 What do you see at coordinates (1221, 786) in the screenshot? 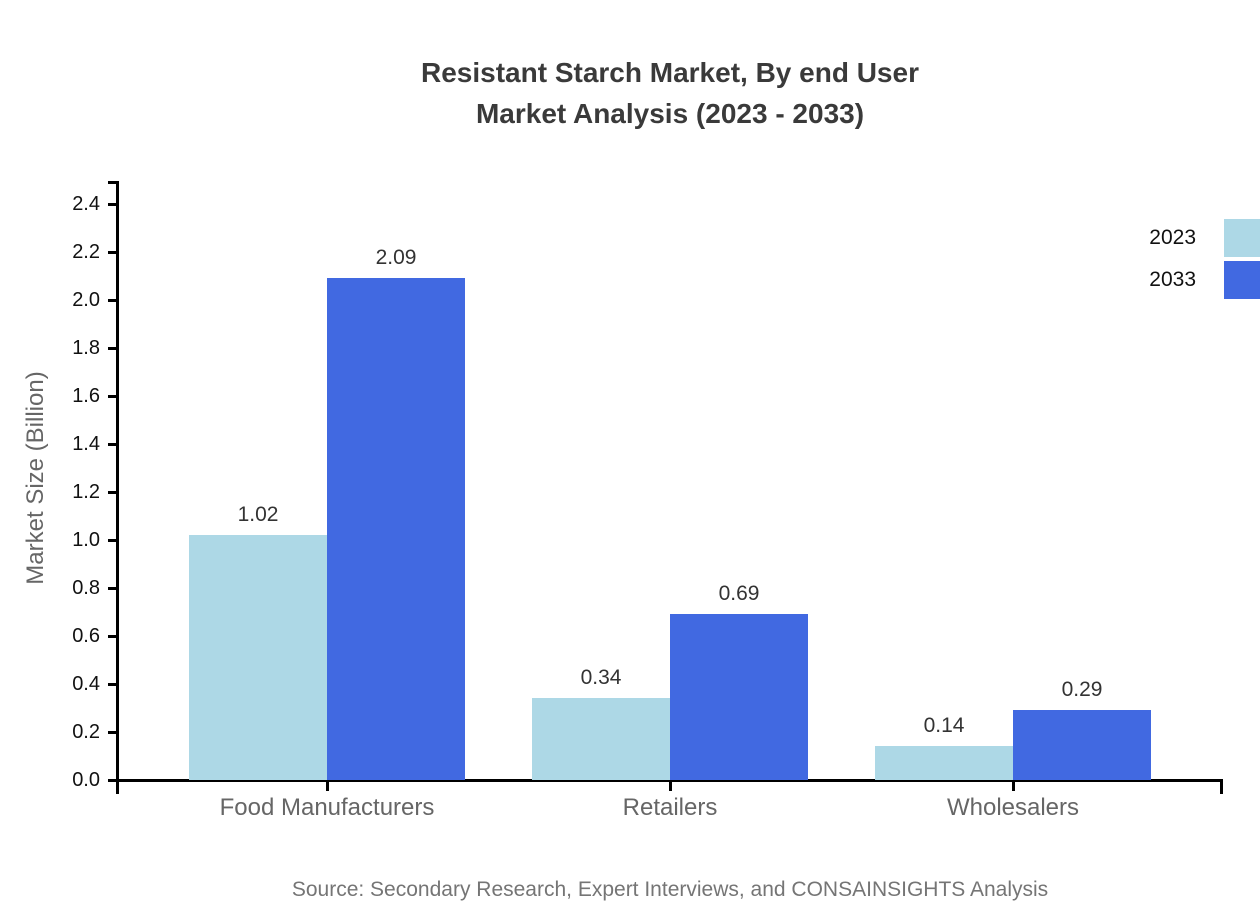
I see `x-axis-endcap` at bounding box center [1221, 786].